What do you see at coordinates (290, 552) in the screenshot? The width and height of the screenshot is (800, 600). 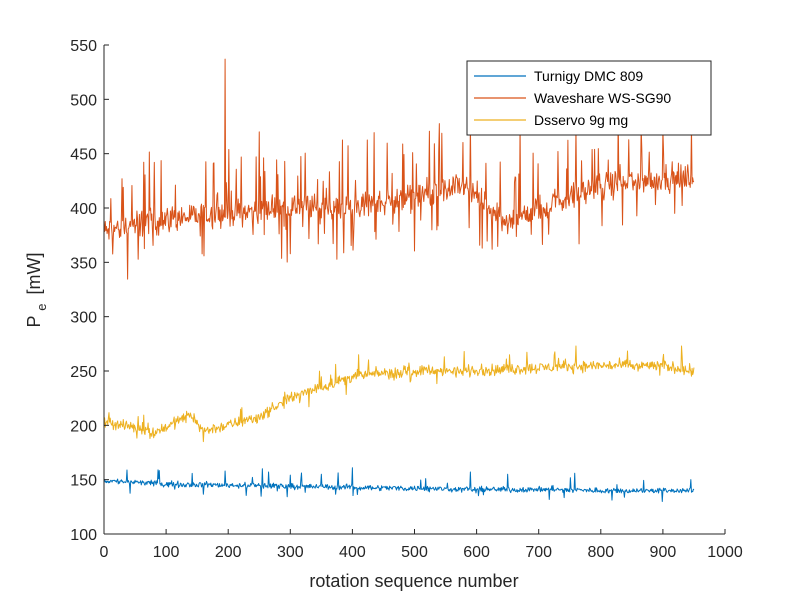 I see `x-tick-label: 300` at bounding box center [290, 552].